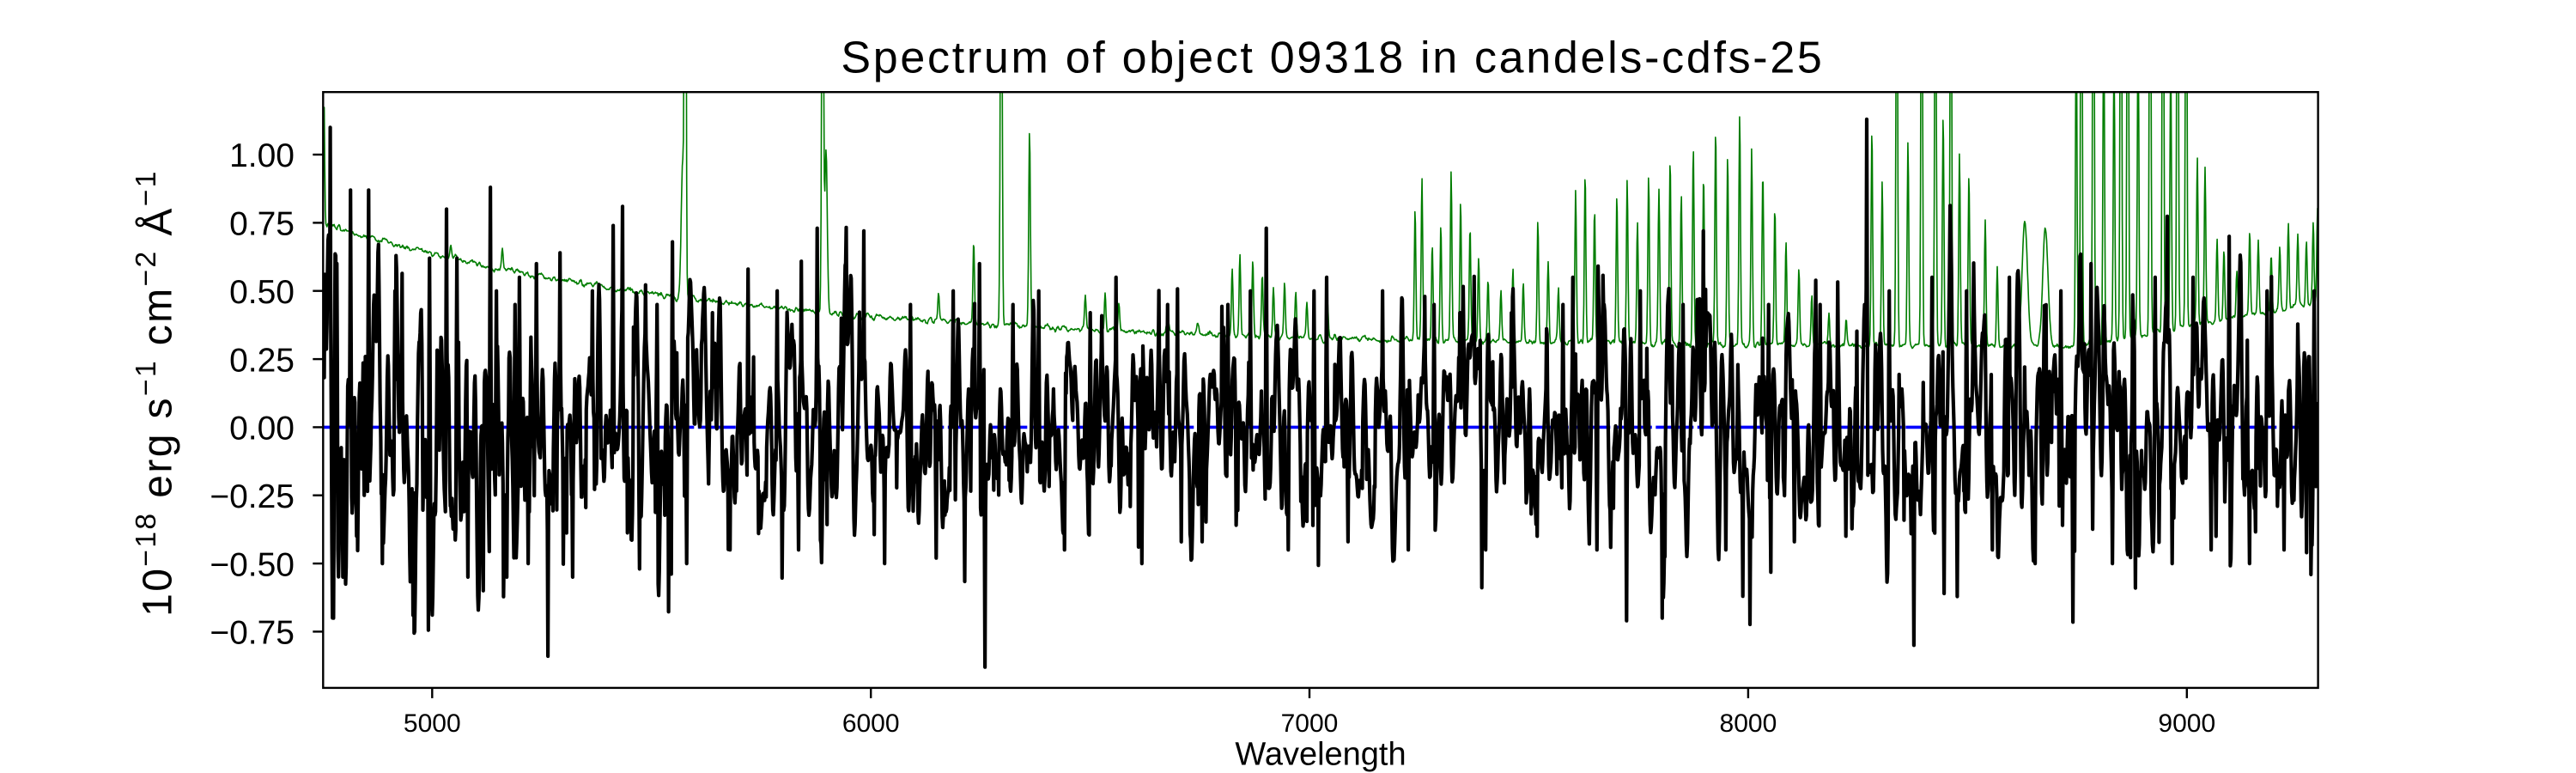 The image size is (2576, 773). What do you see at coordinates (252, 633) in the screenshot?
I see `svg-text: −0.75` at bounding box center [252, 633].